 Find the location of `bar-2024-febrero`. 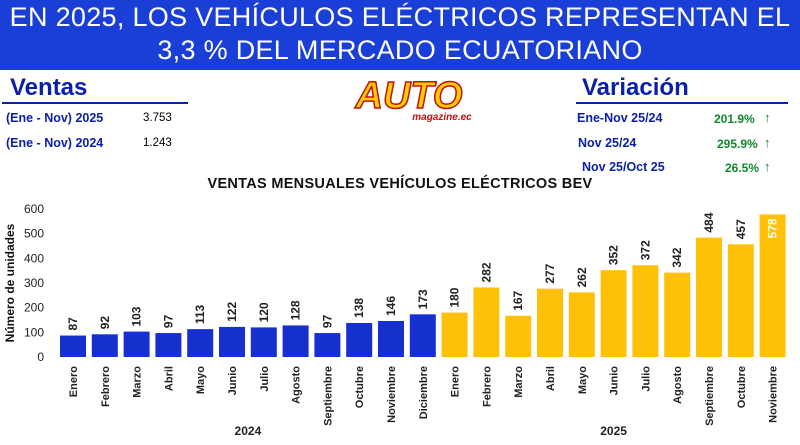

bar-2024-febrero is located at coordinates (104, 345).